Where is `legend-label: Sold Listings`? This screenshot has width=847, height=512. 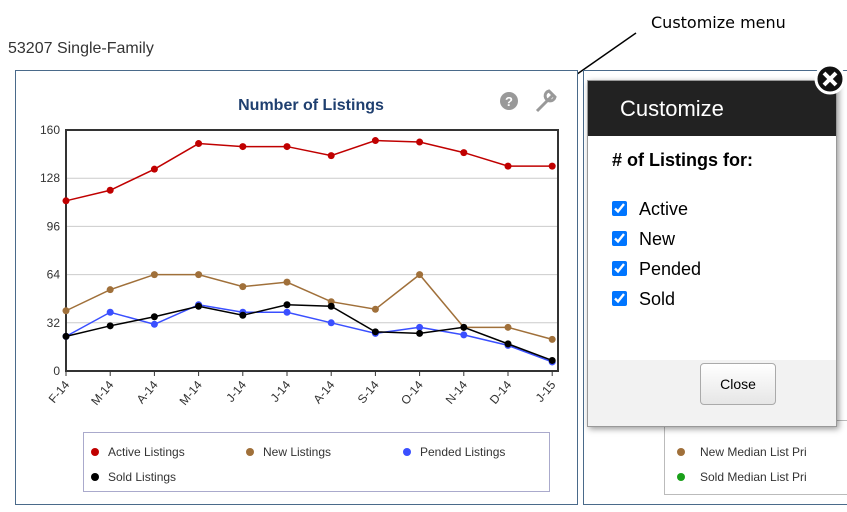 legend-label: Sold Listings is located at coordinates (142, 477).